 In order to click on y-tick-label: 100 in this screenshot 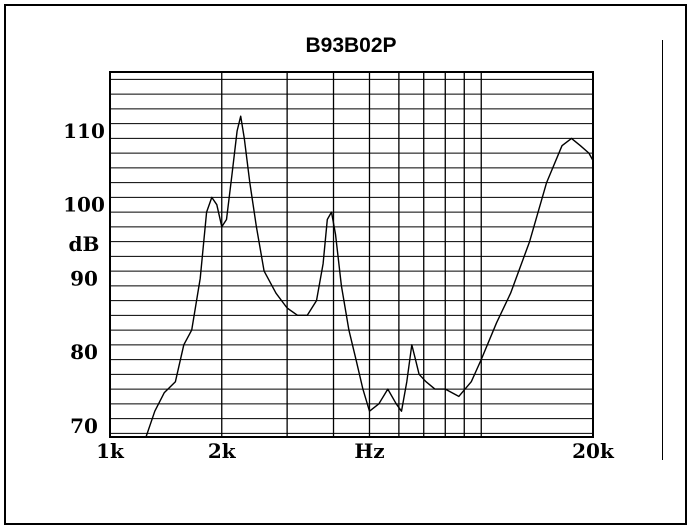, I will do `click(84, 205)`.